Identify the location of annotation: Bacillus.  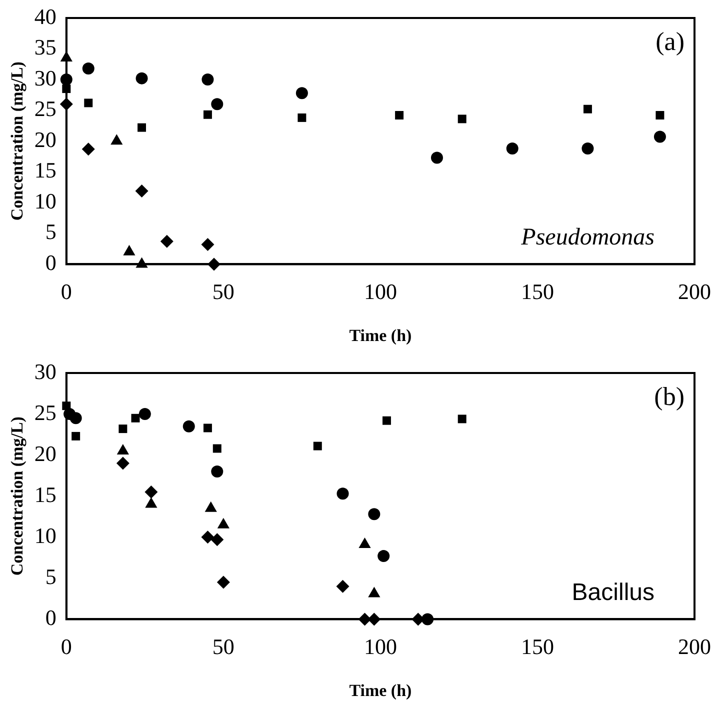
(613, 592).